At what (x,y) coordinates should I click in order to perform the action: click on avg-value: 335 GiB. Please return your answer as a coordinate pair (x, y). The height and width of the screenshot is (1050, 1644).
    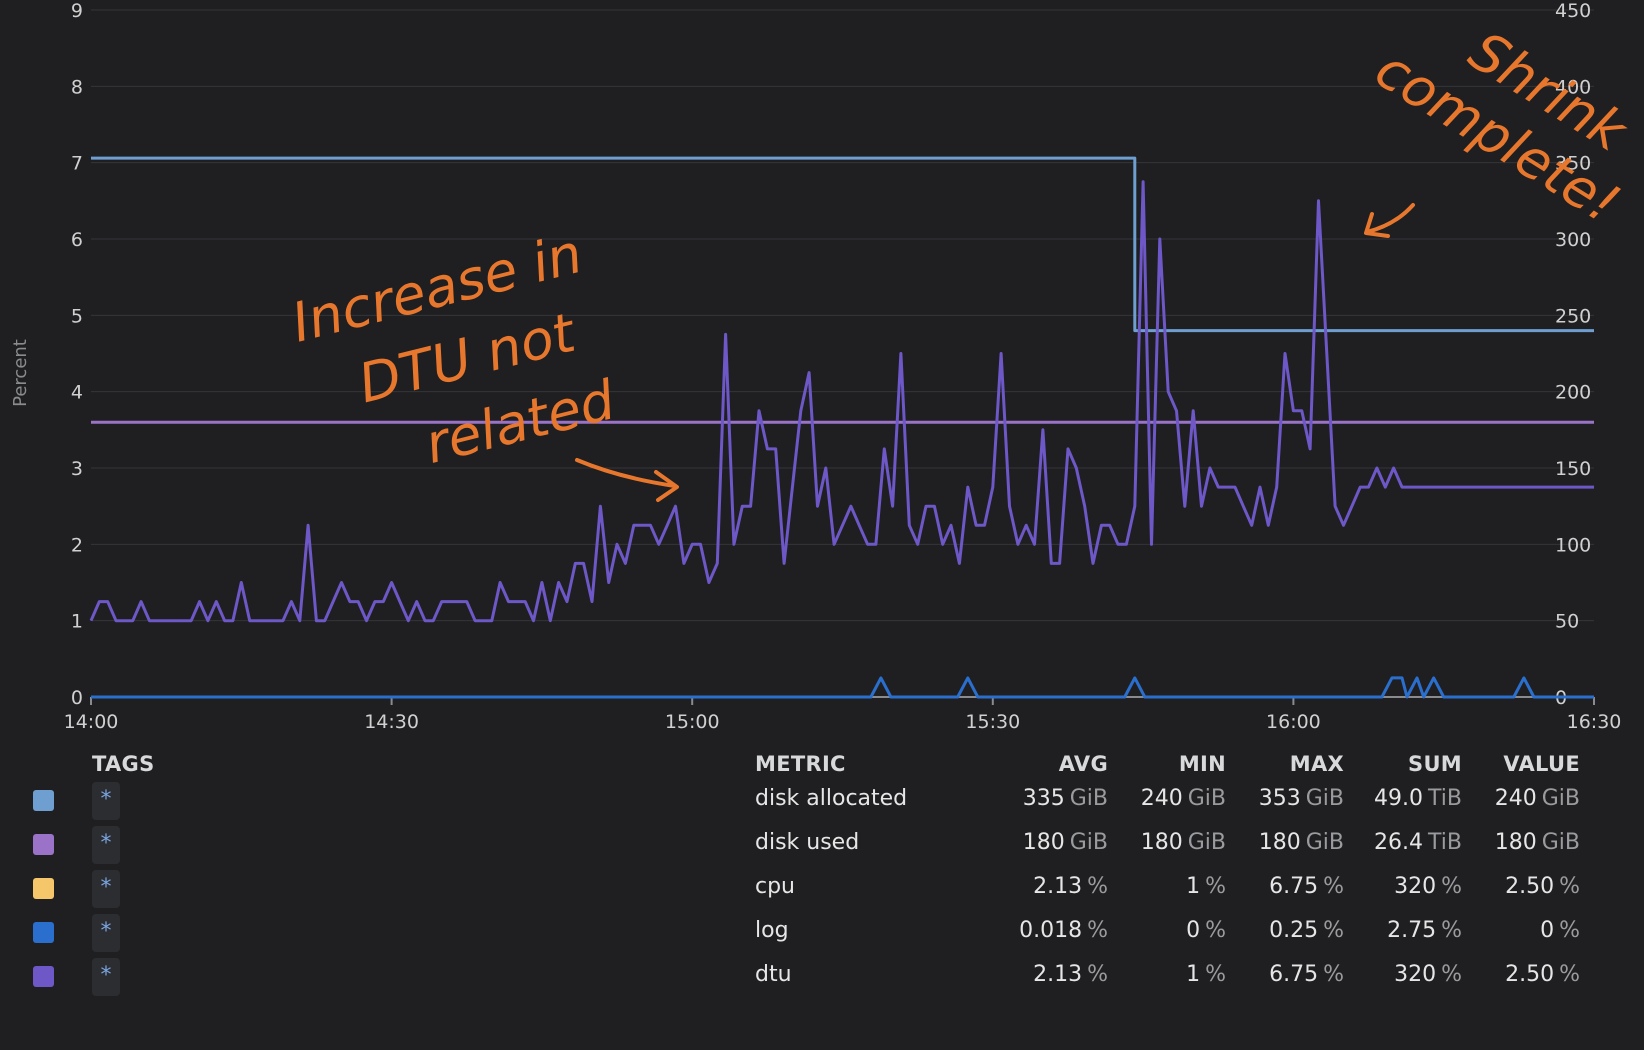
    Looking at the image, I should click on (1058, 798).